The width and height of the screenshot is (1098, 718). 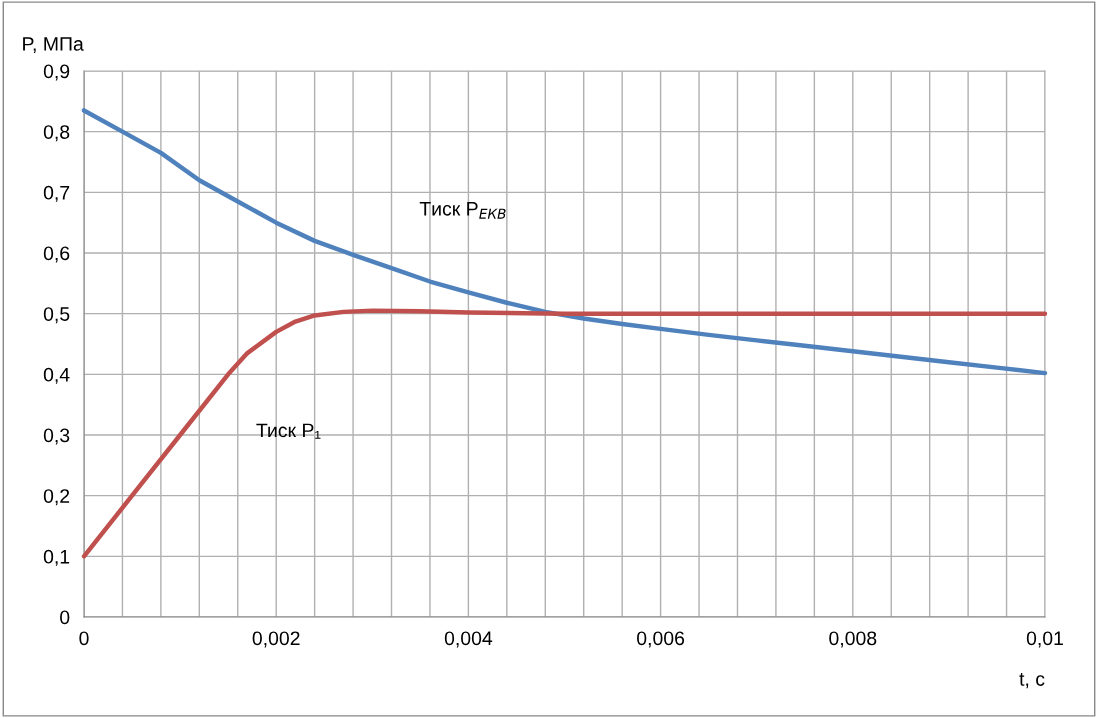 I want to click on y-tick-label: 0,4, so click(x=56, y=375).